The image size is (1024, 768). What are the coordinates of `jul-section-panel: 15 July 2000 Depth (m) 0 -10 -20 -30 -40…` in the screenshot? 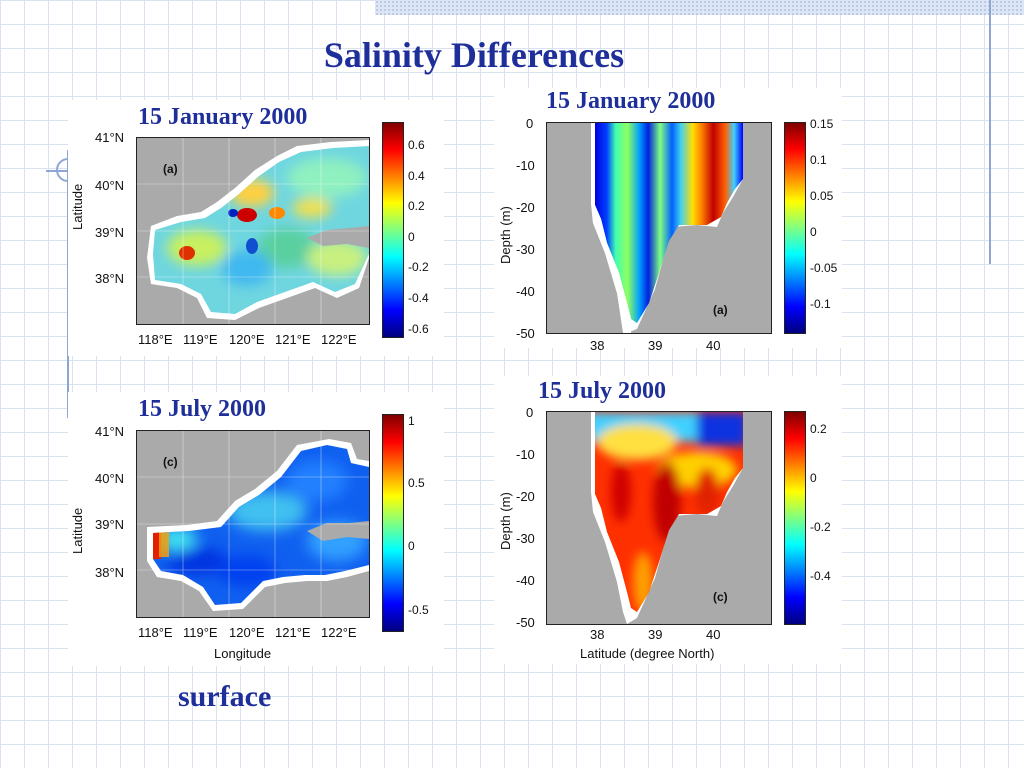 It's located at (668, 520).